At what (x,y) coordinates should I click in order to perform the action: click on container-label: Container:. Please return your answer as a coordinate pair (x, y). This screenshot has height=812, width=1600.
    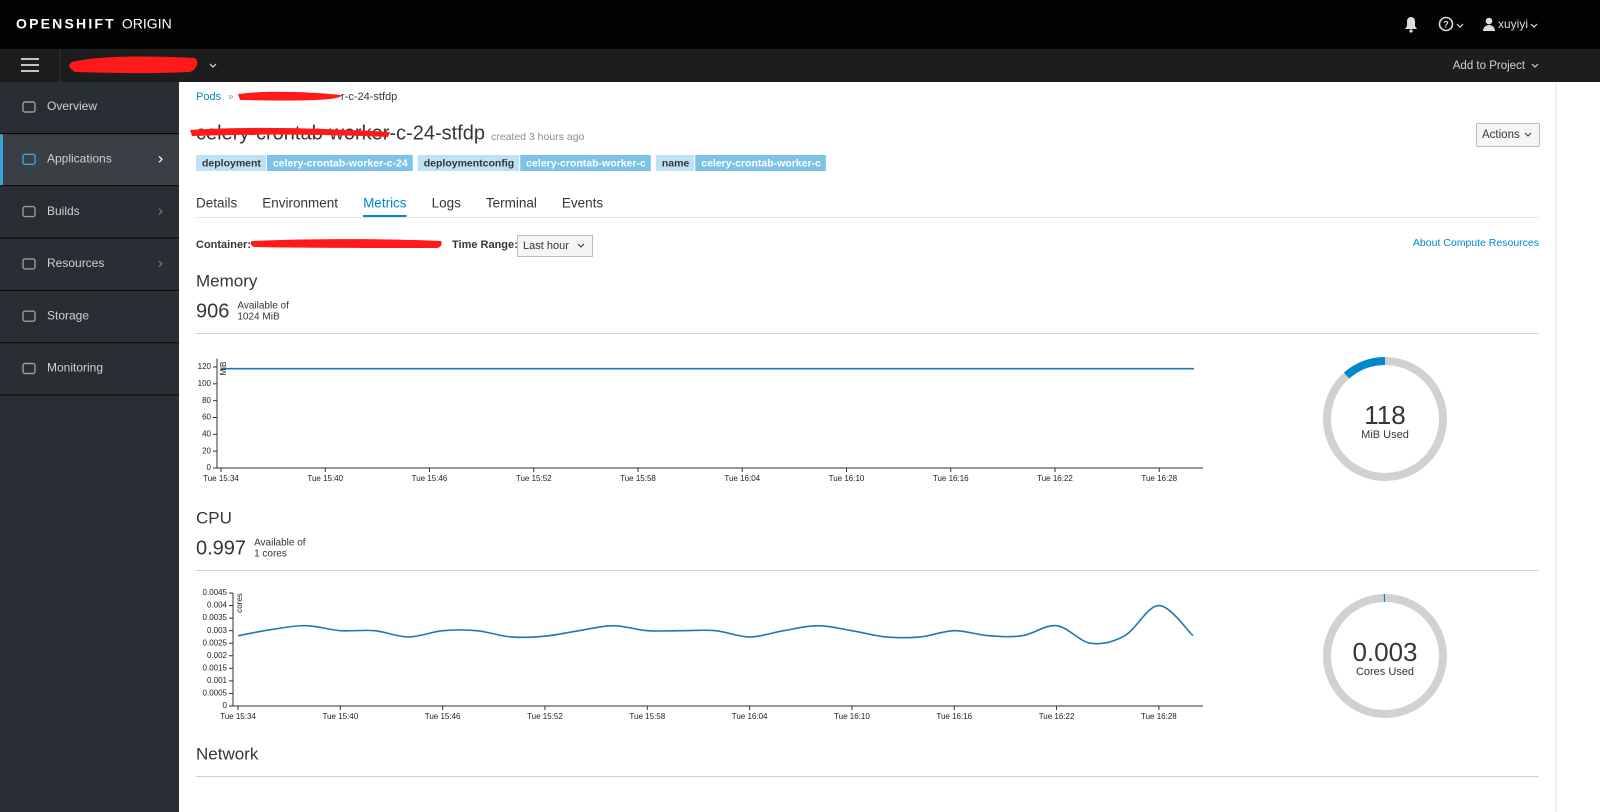
    Looking at the image, I should click on (223, 245).